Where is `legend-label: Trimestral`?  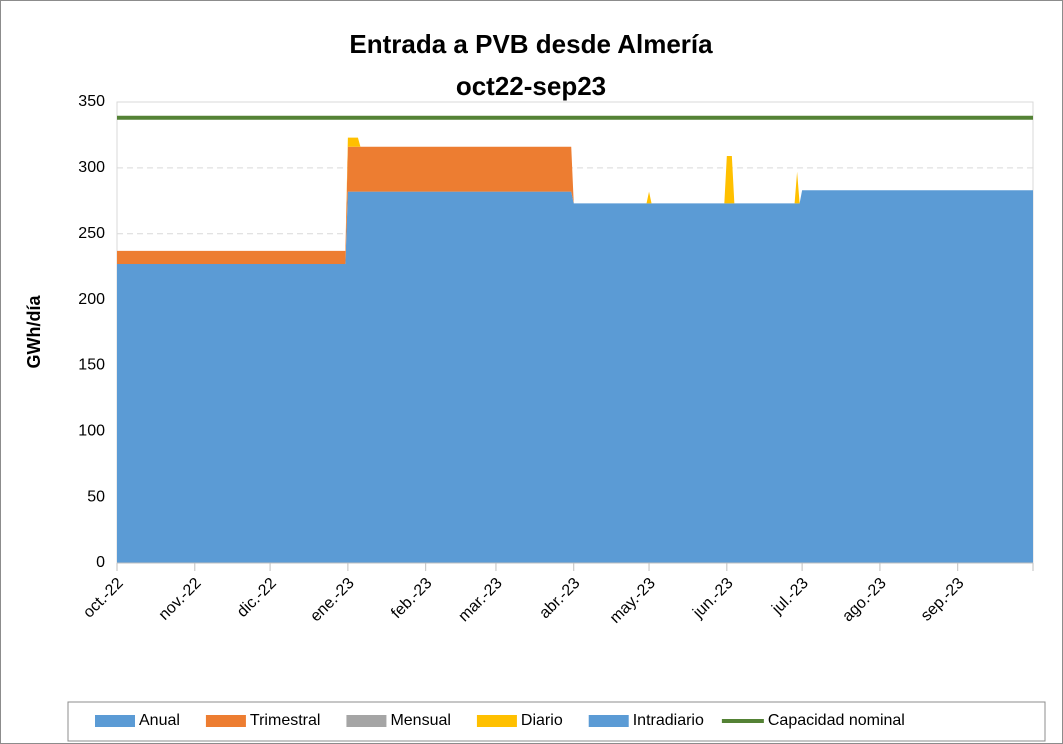 legend-label: Trimestral is located at coordinates (285, 720).